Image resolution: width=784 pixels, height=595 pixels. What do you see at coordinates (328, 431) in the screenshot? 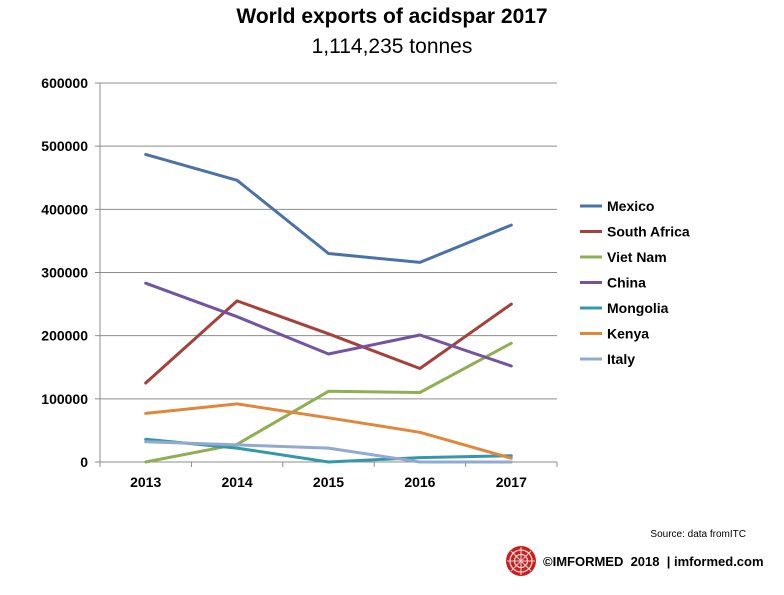
I see `series-line-kenya` at bounding box center [328, 431].